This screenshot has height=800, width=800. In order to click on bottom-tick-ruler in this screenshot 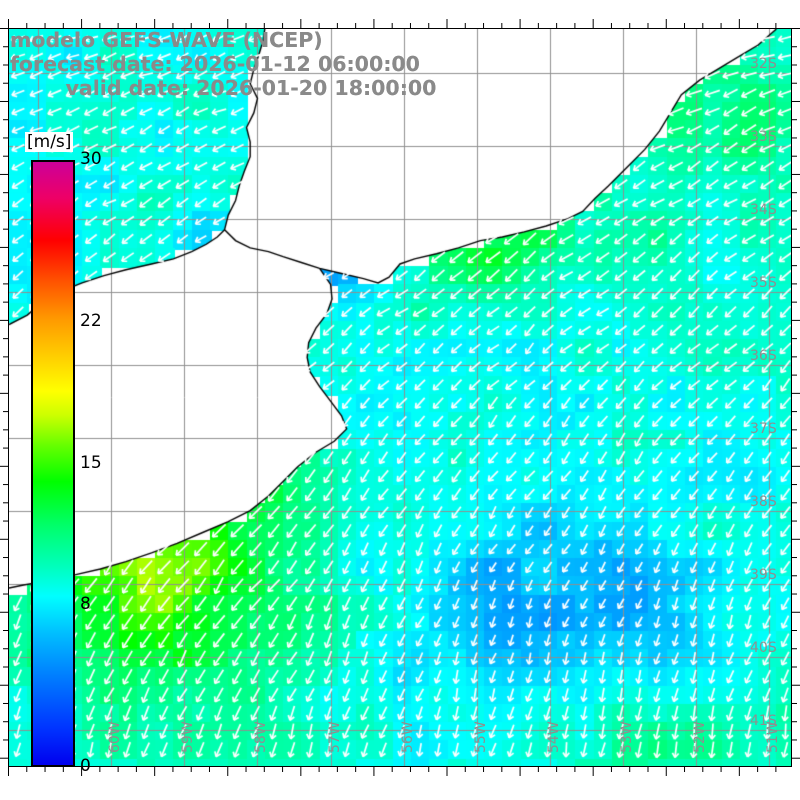, I will do `click(392, 771)`.